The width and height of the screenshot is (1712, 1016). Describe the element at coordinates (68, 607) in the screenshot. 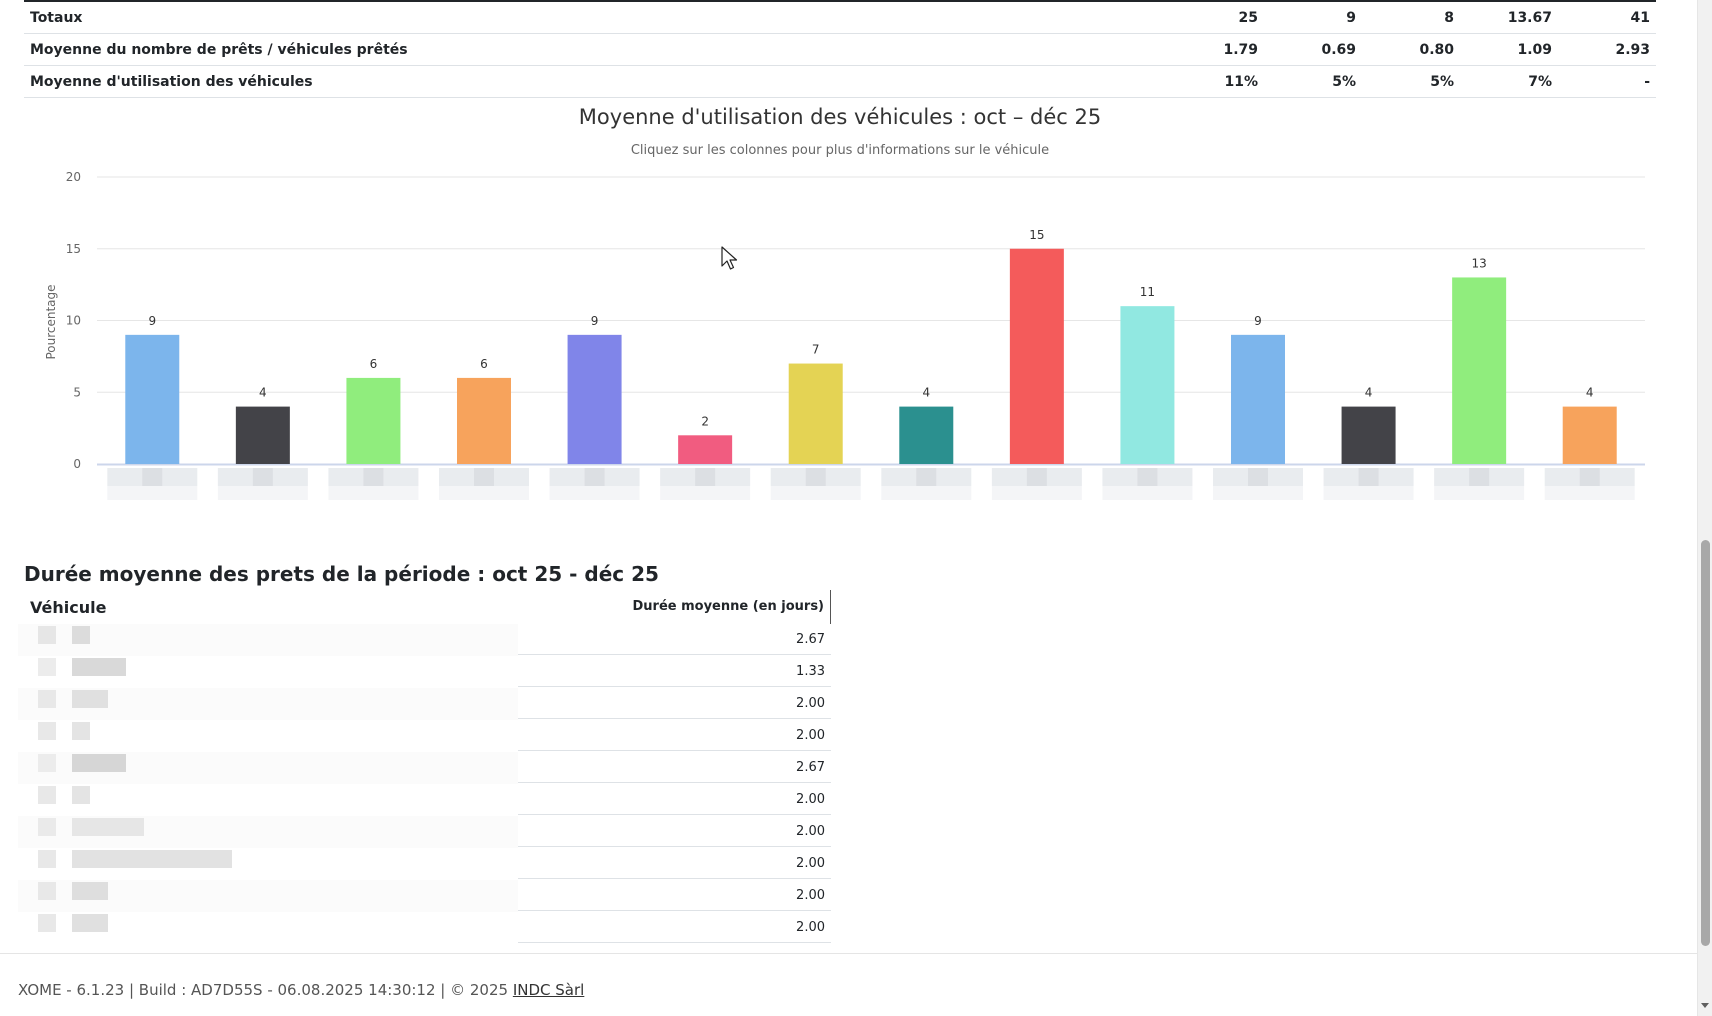

I see `vehicle-column-header: Véhicule` at that location.